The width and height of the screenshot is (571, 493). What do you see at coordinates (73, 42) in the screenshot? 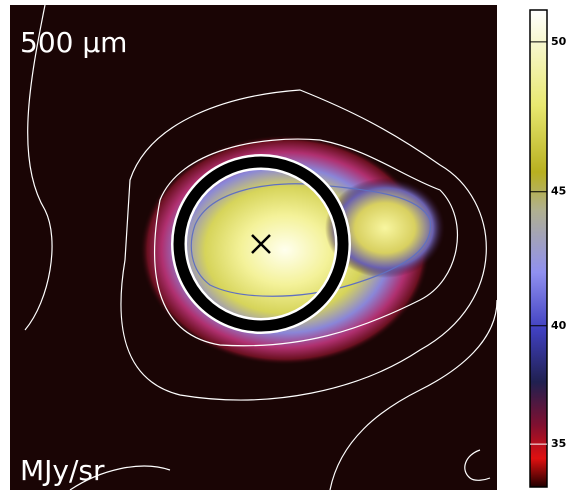
I see `band-label: 500 μm` at bounding box center [73, 42].